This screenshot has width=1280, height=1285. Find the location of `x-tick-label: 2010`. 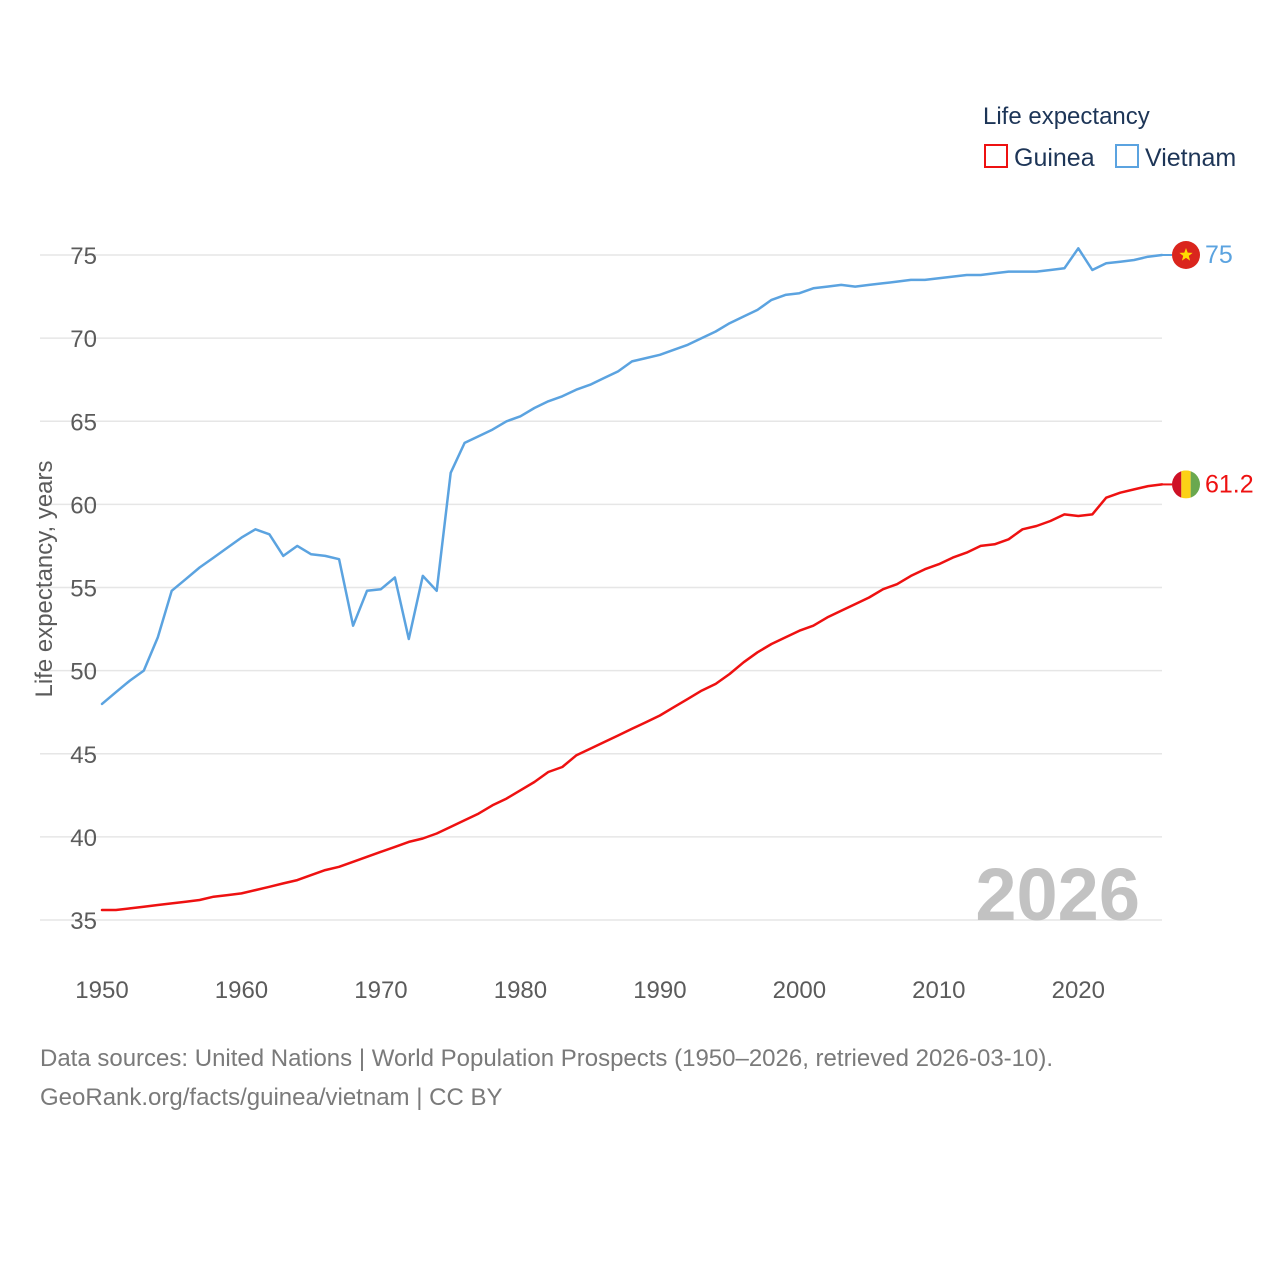

x-tick-label: 2010 is located at coordinates (938, 990).